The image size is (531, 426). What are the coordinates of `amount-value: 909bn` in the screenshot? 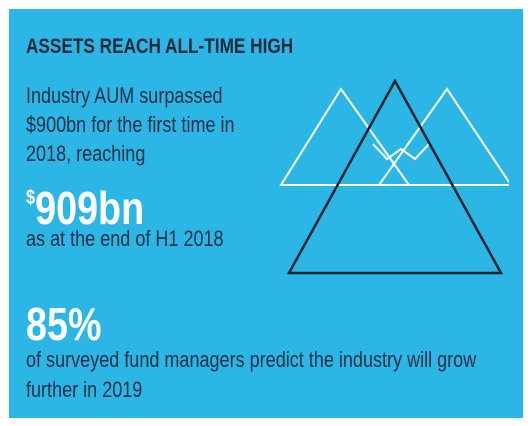 It's located at (90, 208).